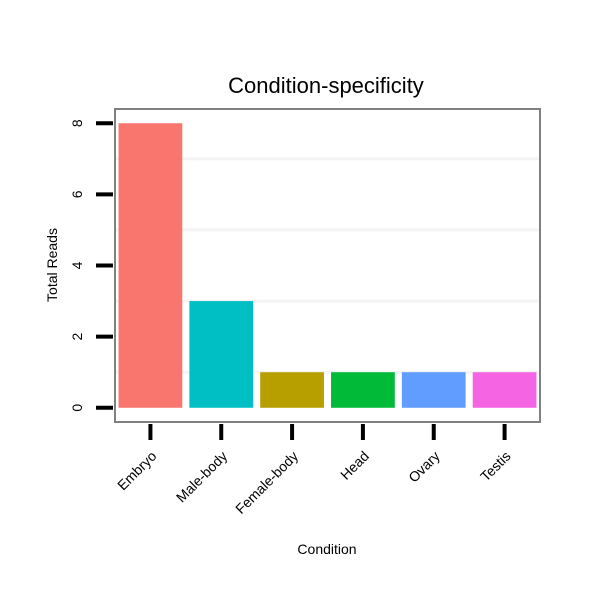 The height and width of the screenshot is (600, 600). I want to click on bar-female-body, so click(292, 390).